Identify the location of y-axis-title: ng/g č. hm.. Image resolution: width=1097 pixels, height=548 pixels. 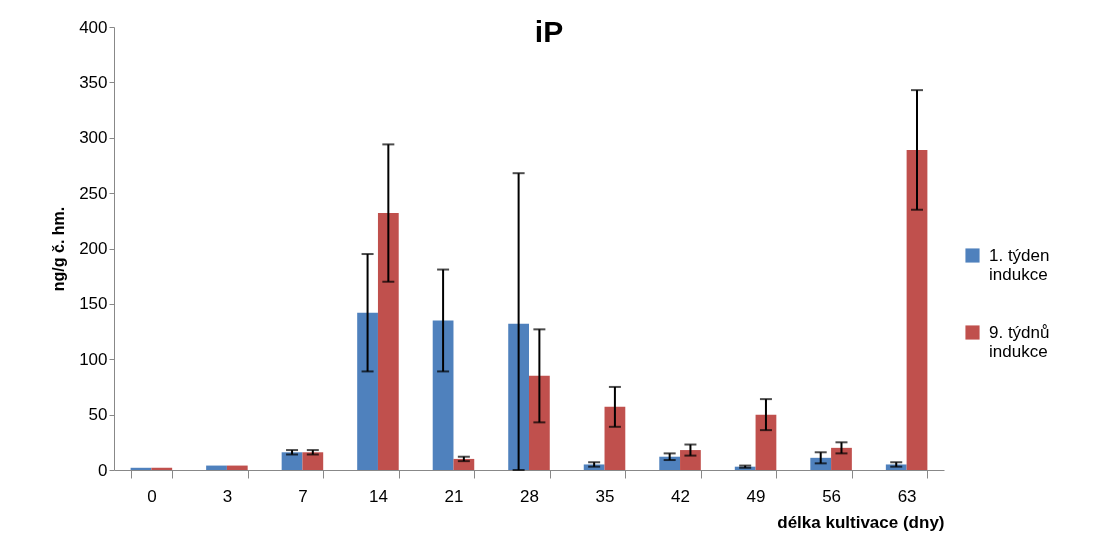
(59, 249).